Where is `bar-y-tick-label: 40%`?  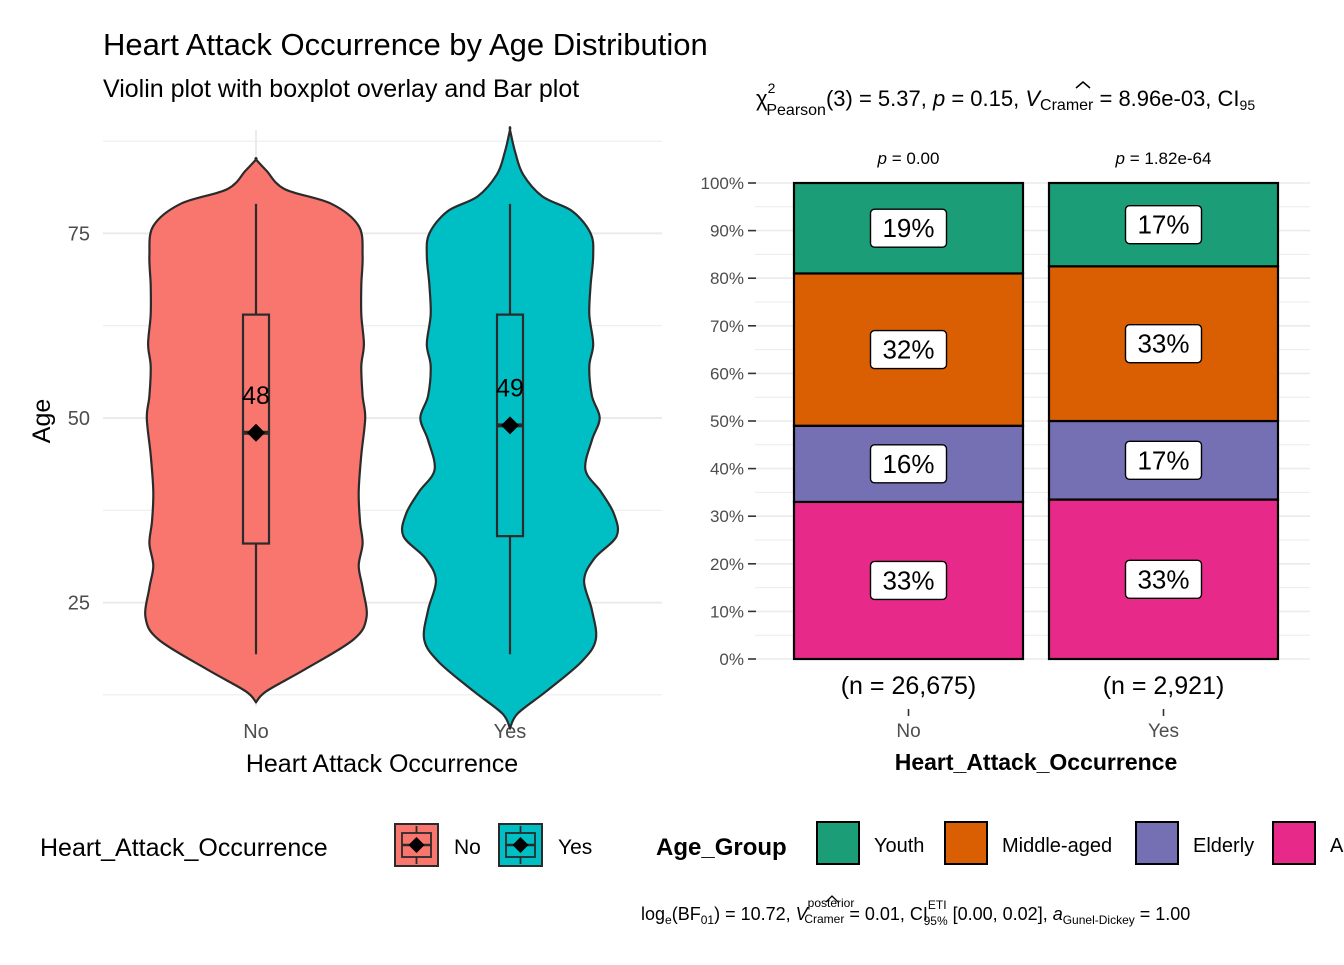 bar-y-tick-label: 40% is located at coordinates (727, 469).